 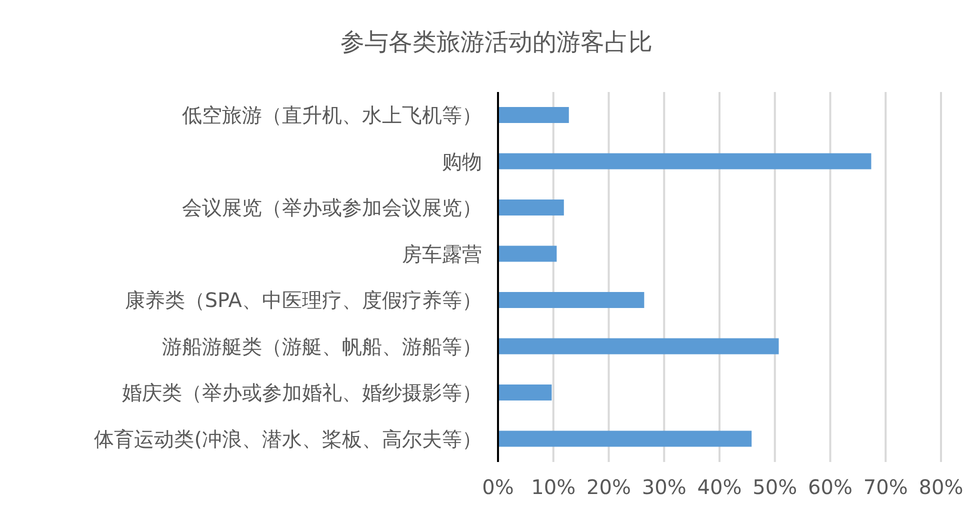 What do you see at coordinates (553, 487) in the screenshot?
I see `x-tick-label: 10%` at bounding box center [553, 487].